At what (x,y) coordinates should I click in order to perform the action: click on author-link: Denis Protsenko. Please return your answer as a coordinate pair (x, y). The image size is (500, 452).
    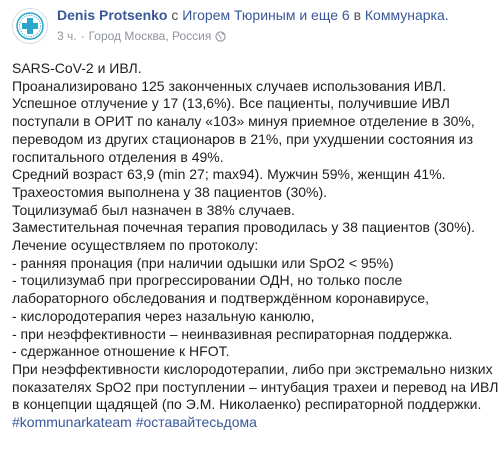
    Looking at the image, I should click on (112, 15).